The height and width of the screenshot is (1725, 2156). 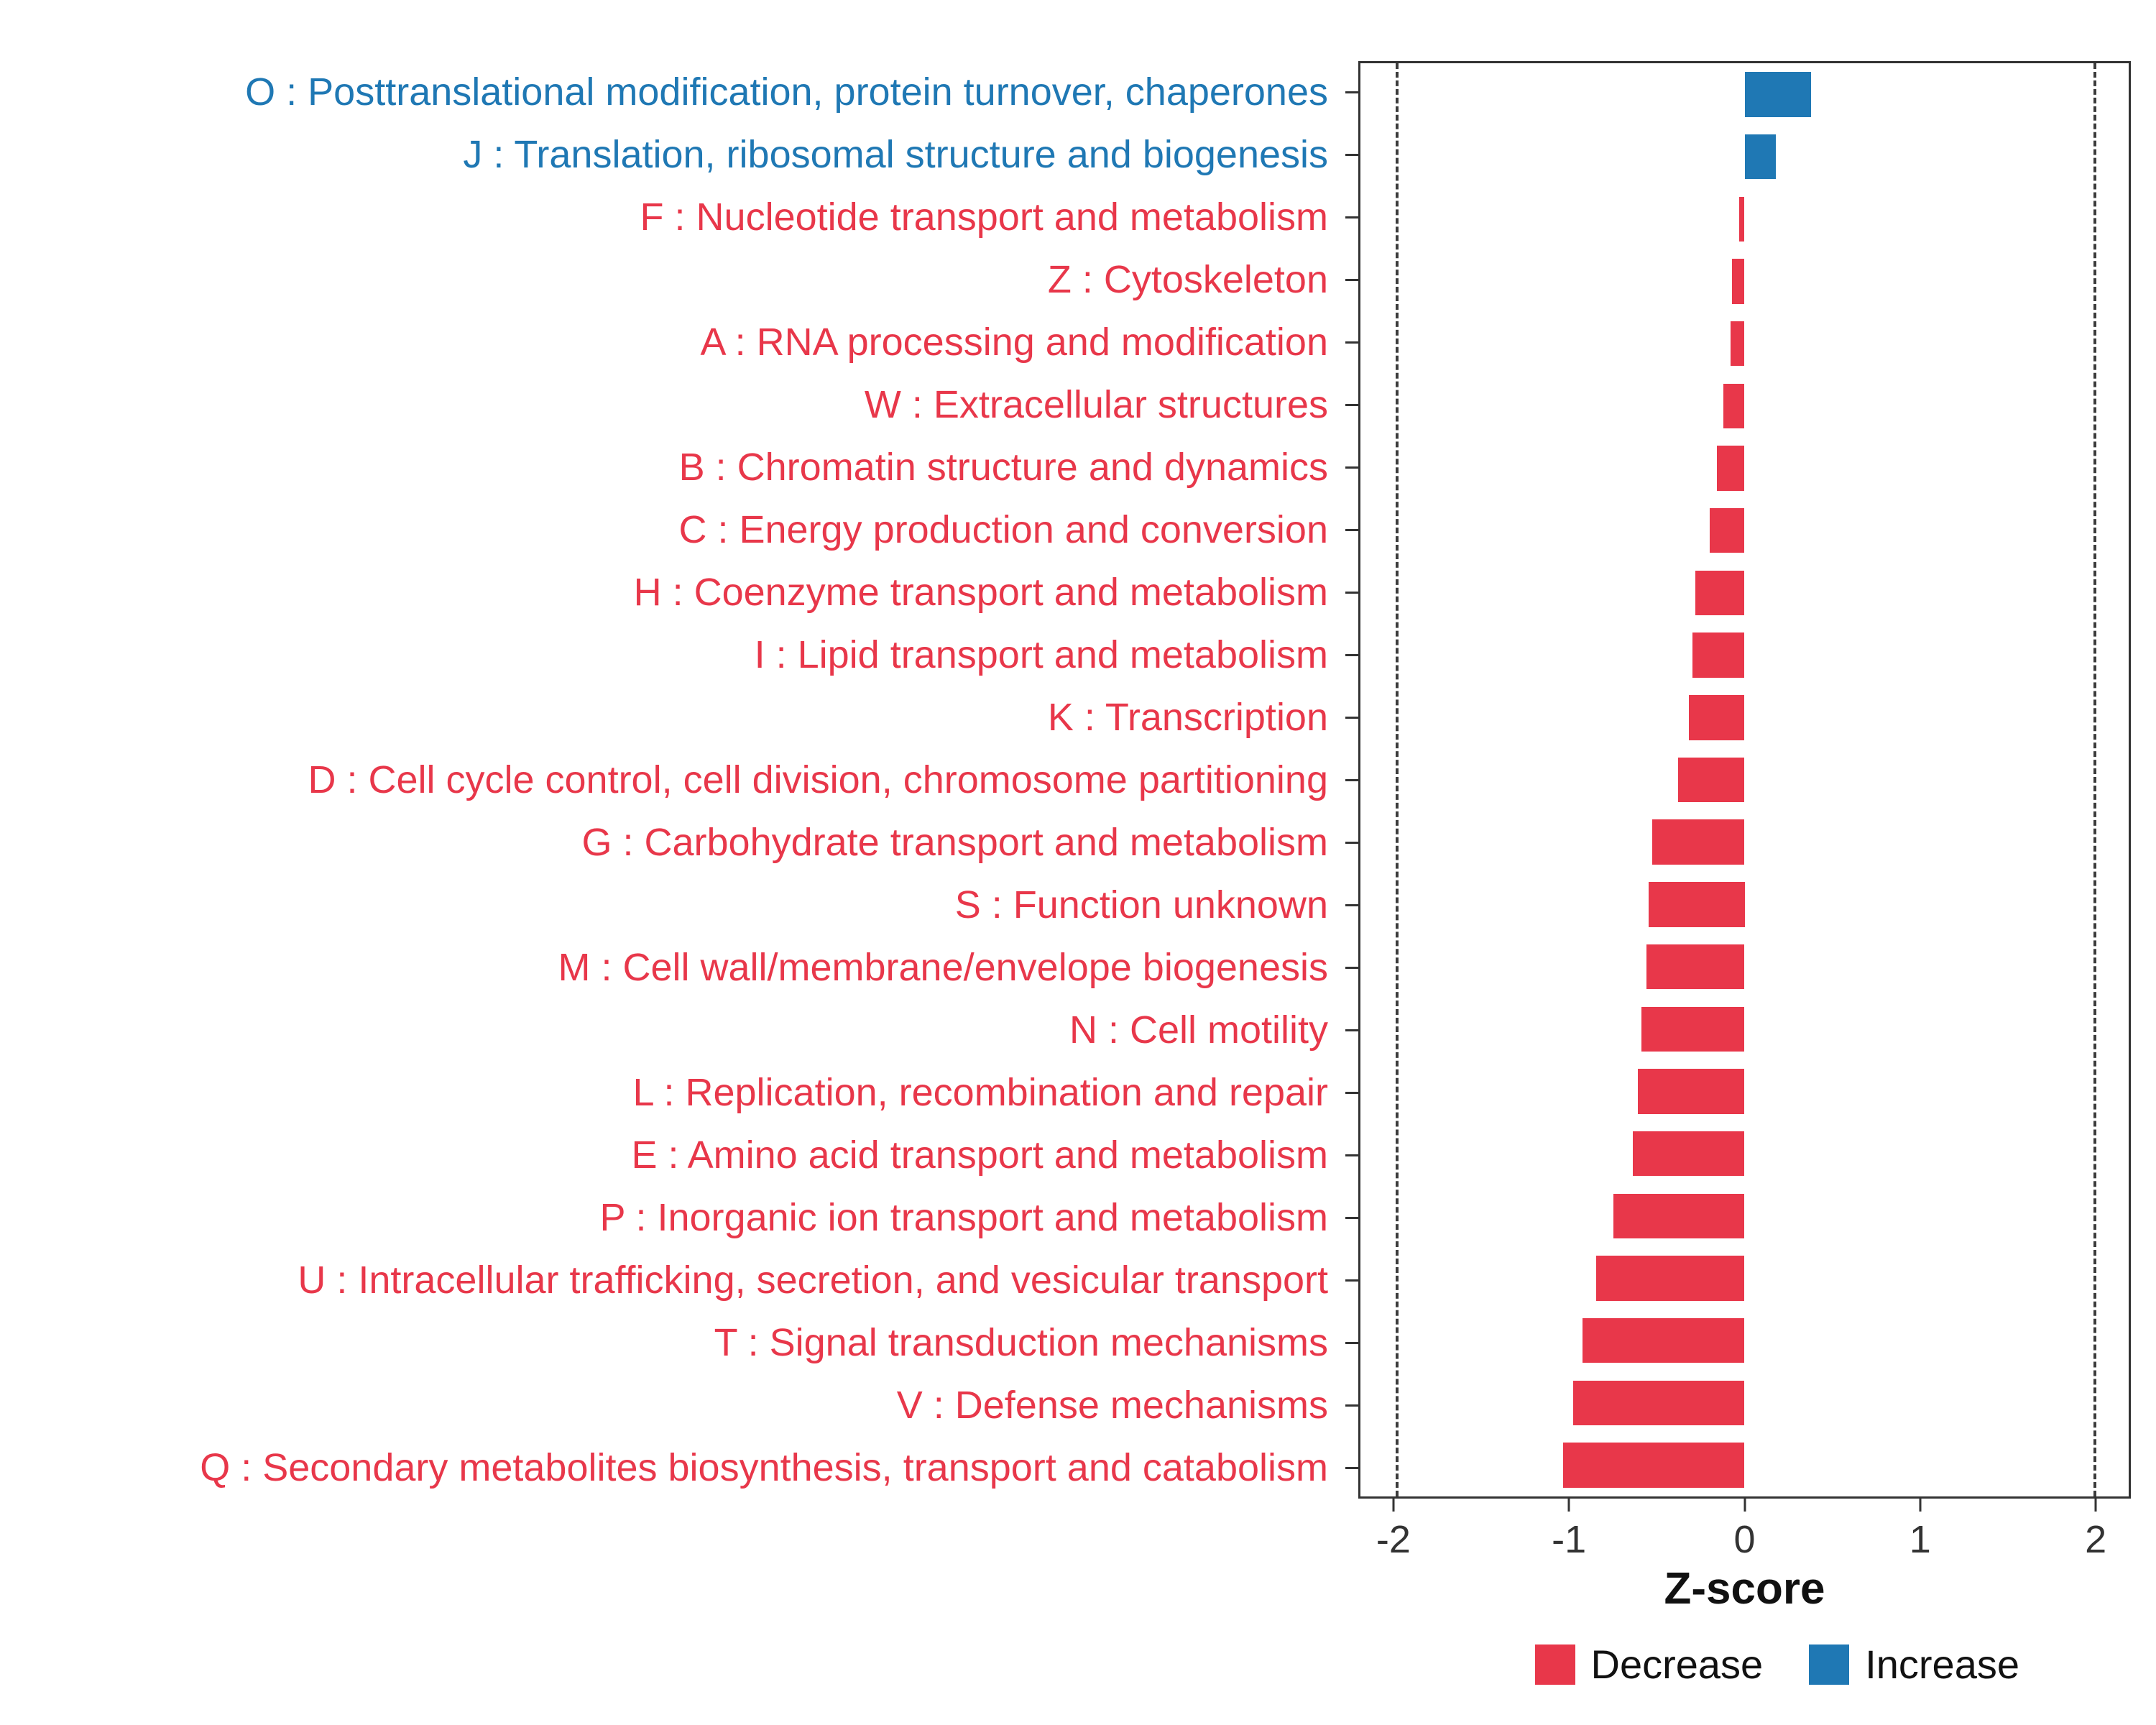 I want to click on category-label: B : Chromatin structure and dynamics, so click(x=1003, y=467).